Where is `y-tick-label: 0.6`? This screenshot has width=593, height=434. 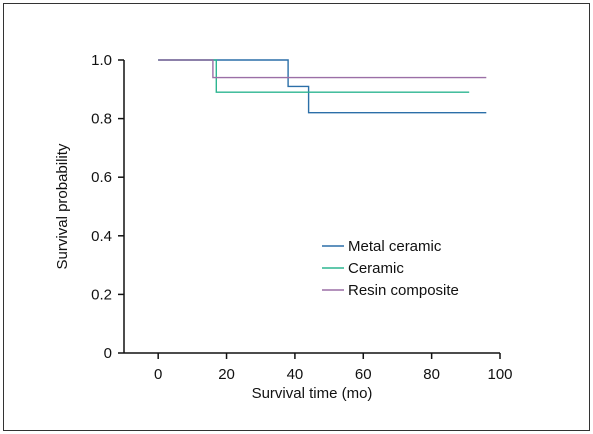
y-tick-label: 0.6 is located at coordinates (101, 177).